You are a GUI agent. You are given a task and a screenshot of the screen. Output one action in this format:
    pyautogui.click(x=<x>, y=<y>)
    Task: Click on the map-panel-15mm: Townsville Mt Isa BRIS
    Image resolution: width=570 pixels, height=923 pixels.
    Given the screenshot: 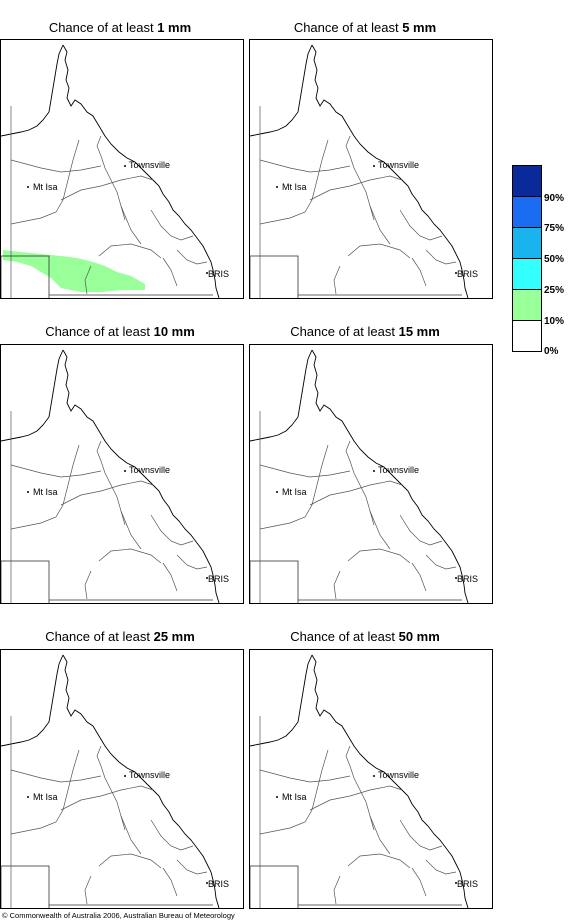 What is the action you would take?
    pyautogui.click(x=371, y=474)
    